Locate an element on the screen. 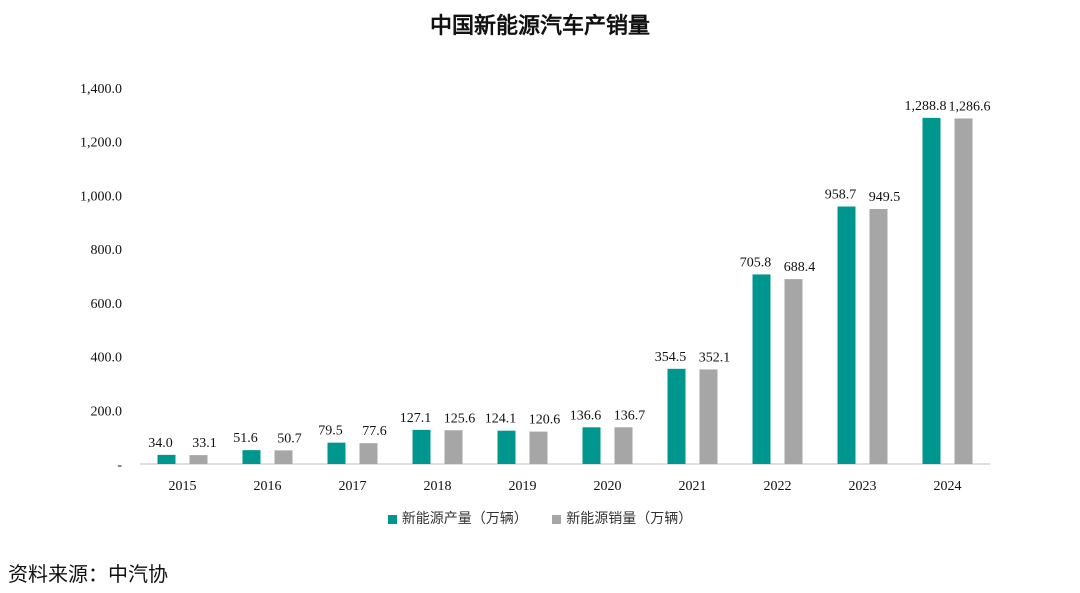 The width and height of the screenshot is (1080, 593). y-tick-label: 200.0 is located at coordinates (107, 411).